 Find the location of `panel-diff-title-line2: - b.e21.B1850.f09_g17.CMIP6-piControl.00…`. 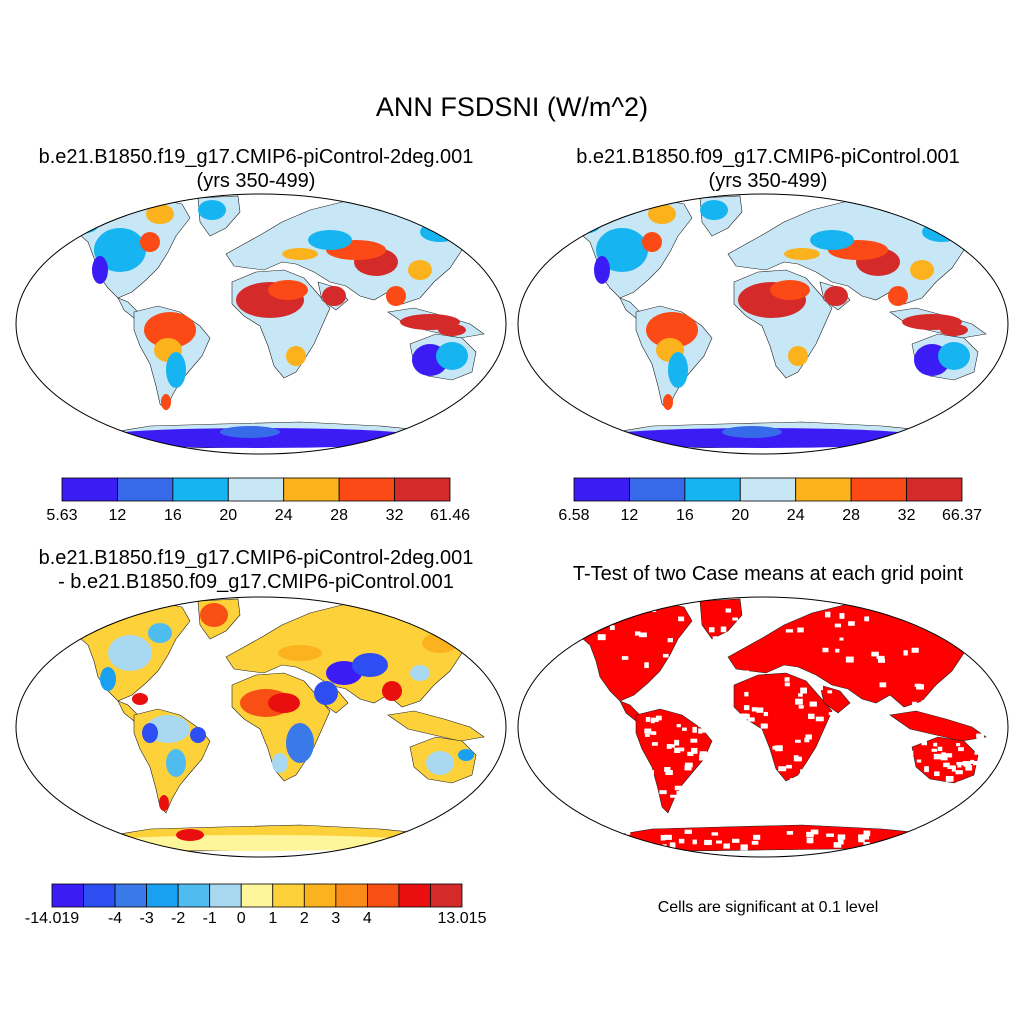

panel-diff-title-line2: - b.e21.B1850.f09_g17.CMIP6-piControl.00… is located at coordinates (256, 582).